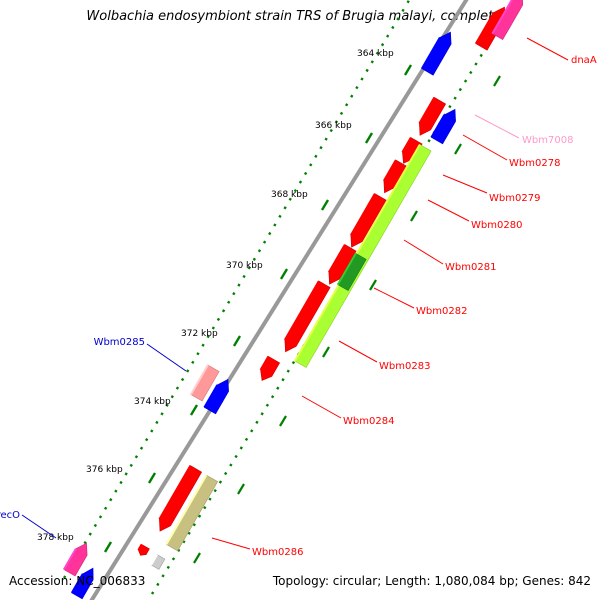 The image size is (600, 600). I want to click on gene-label-wbm0279: Wbm0279, so click(491, 189).